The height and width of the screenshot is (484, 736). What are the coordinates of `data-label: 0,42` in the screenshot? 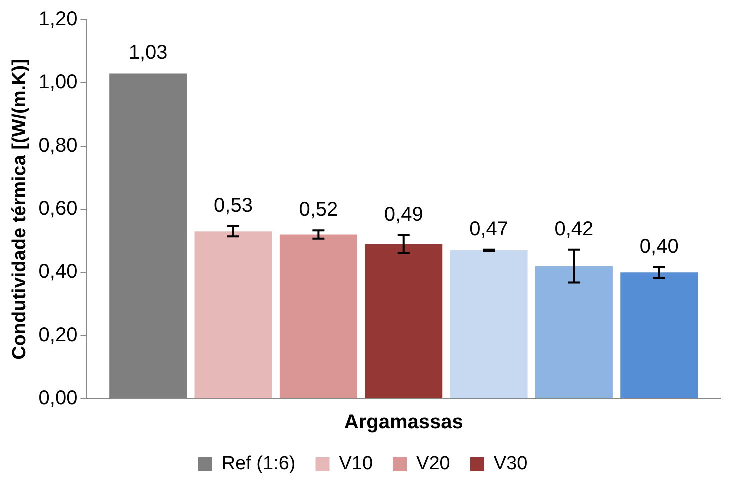 It's located at (574, 229).